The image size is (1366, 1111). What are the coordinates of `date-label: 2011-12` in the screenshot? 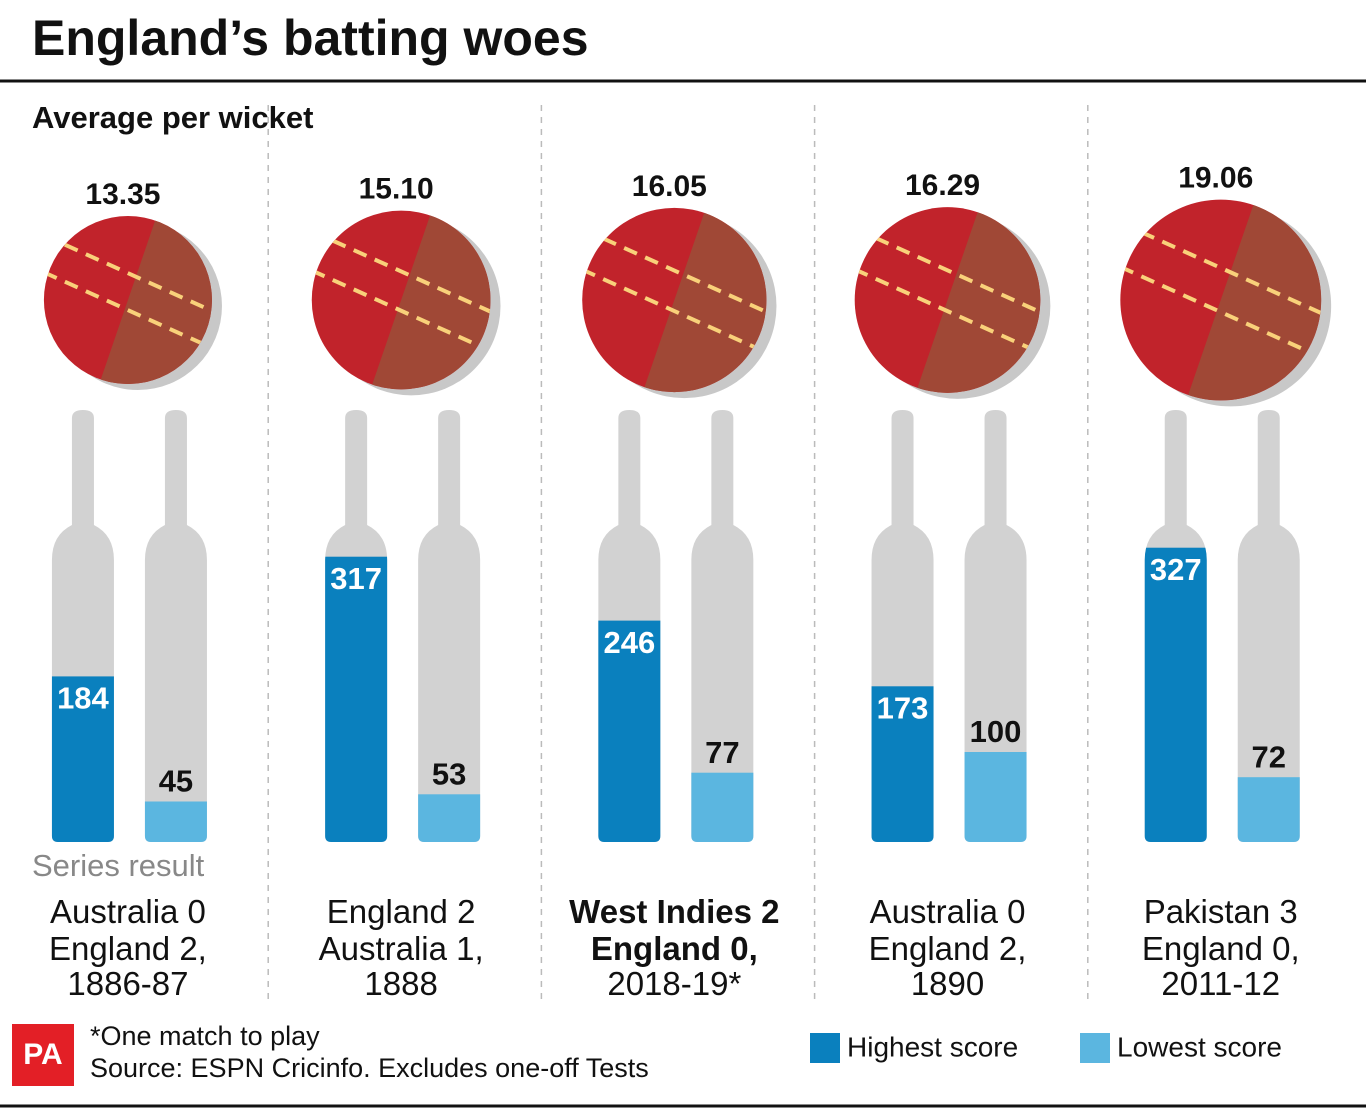 It's located at (1221, 983).